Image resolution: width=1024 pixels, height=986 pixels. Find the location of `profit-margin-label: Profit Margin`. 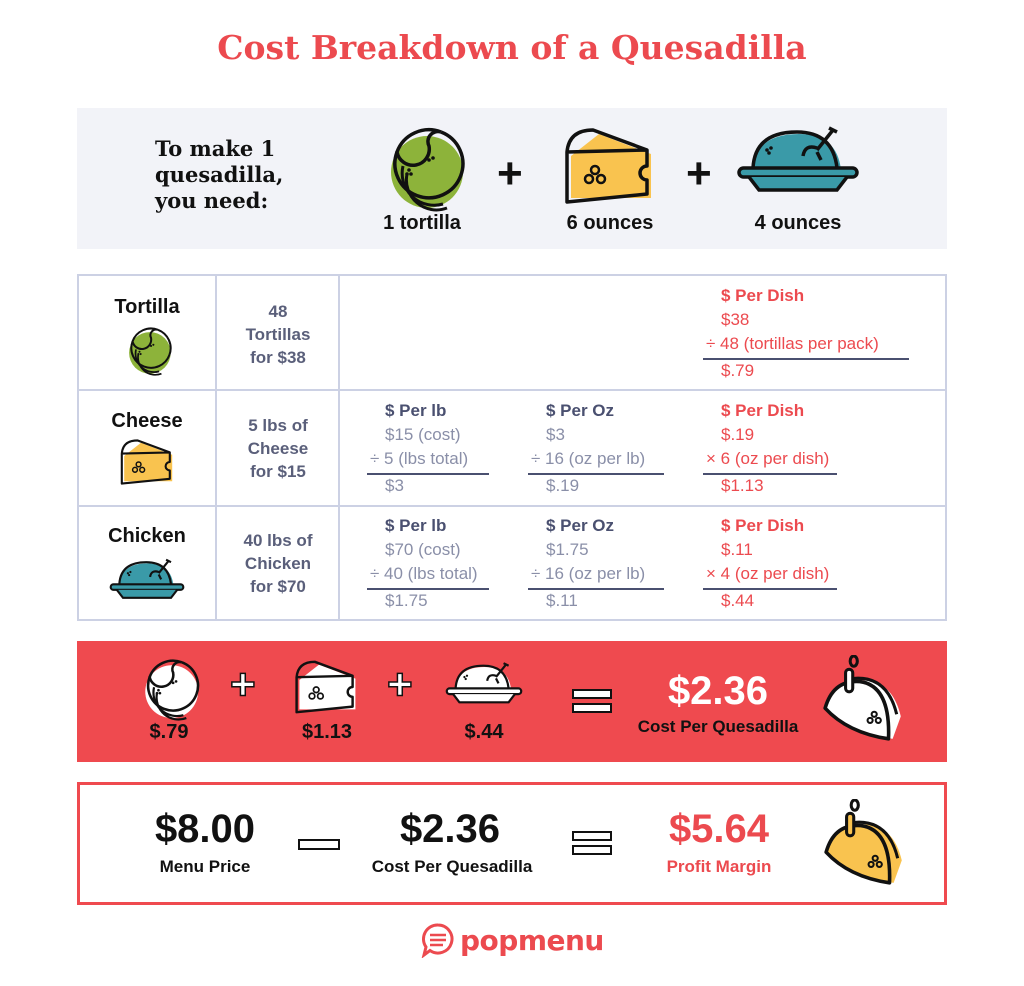

profit-margin-label: Profit Margin is located at coordinates (719, 866).